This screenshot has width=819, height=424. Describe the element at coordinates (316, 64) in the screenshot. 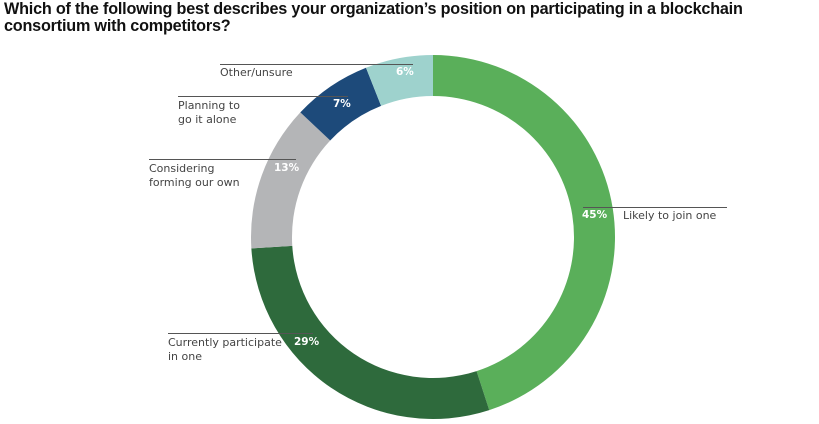

I see `leader-line-other` at that location.